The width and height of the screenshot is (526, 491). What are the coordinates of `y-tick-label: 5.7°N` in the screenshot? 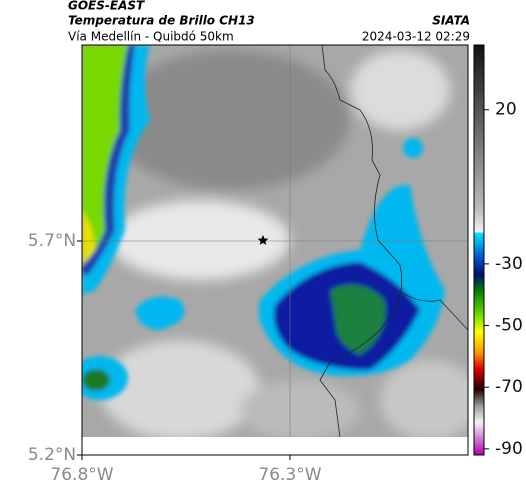 It's located at (52, 241).